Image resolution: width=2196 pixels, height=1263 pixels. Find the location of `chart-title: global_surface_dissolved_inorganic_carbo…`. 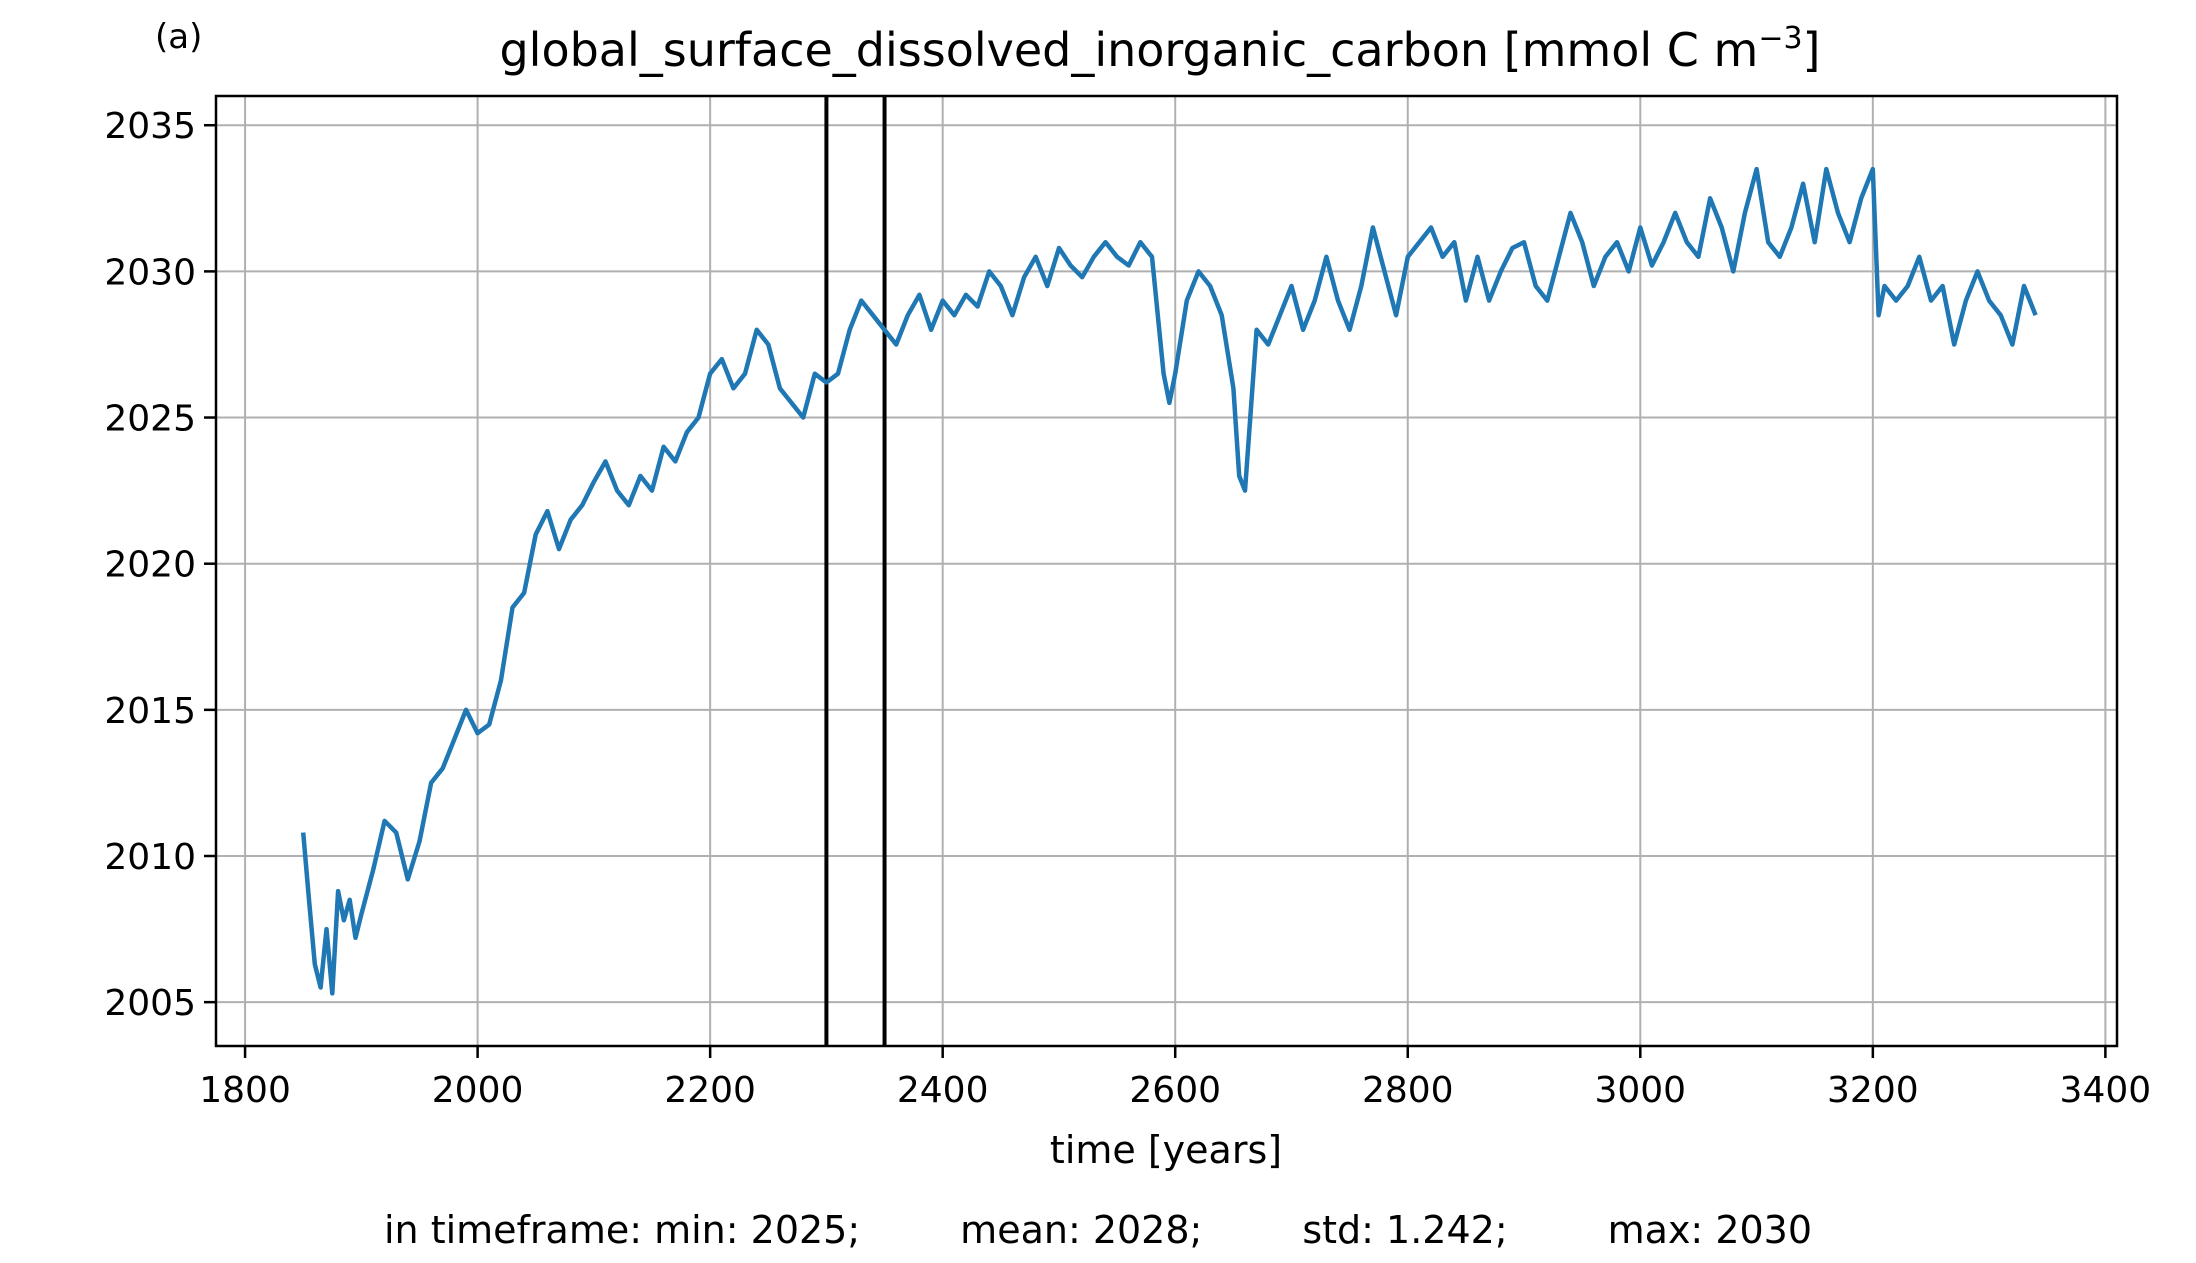

chart-title: global_surface_dissolved_inorganic_carbo… is located at coordinates (1159, 49).